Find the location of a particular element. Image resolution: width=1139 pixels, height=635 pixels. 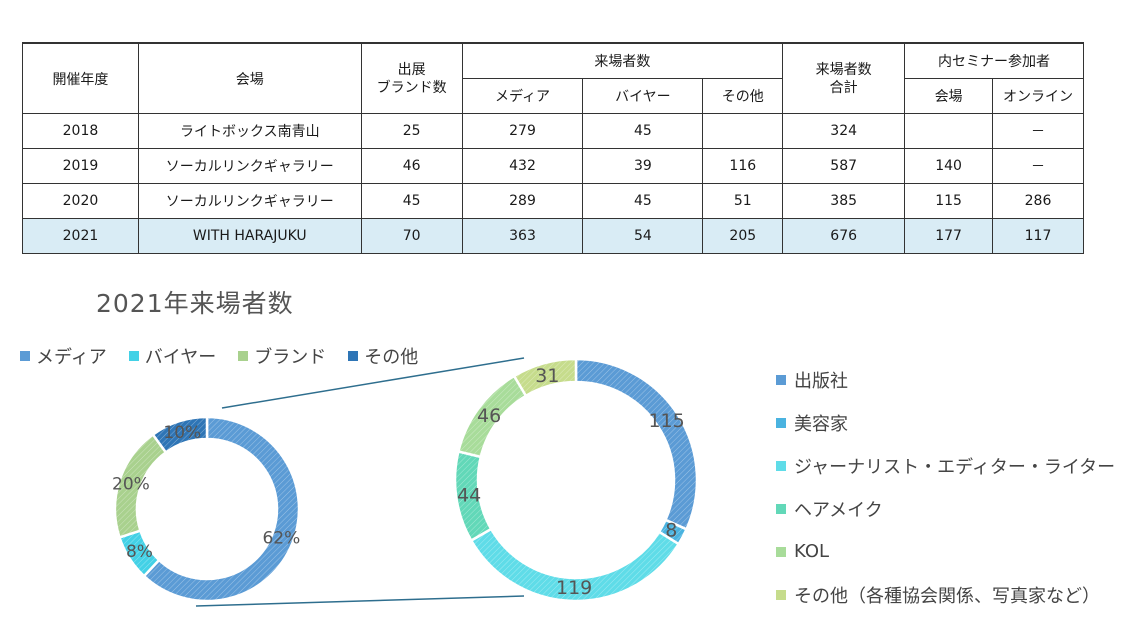

cell-media: 289 is located at coordinates (522, 201).